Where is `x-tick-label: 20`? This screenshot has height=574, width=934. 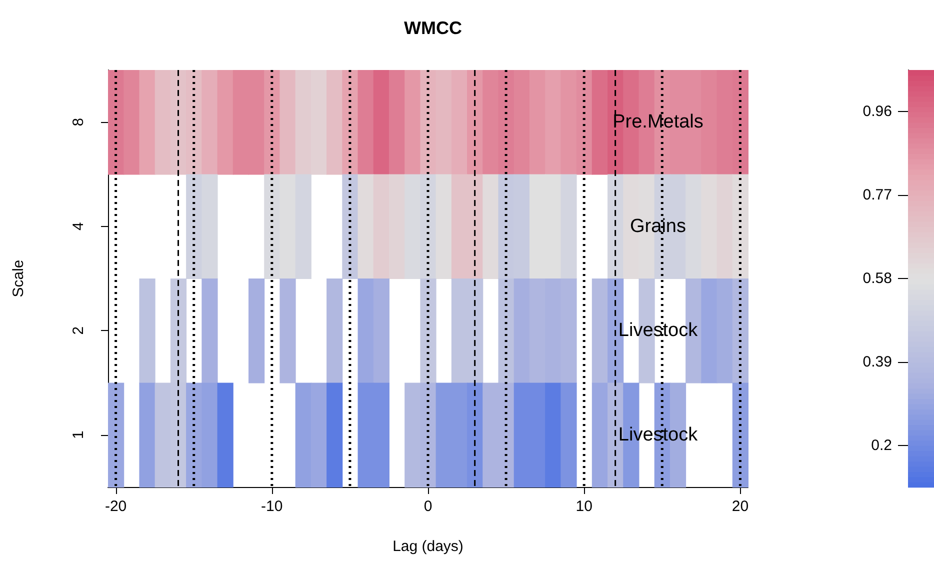 x-tick-label: 20 is located at coordinates (740, 506).